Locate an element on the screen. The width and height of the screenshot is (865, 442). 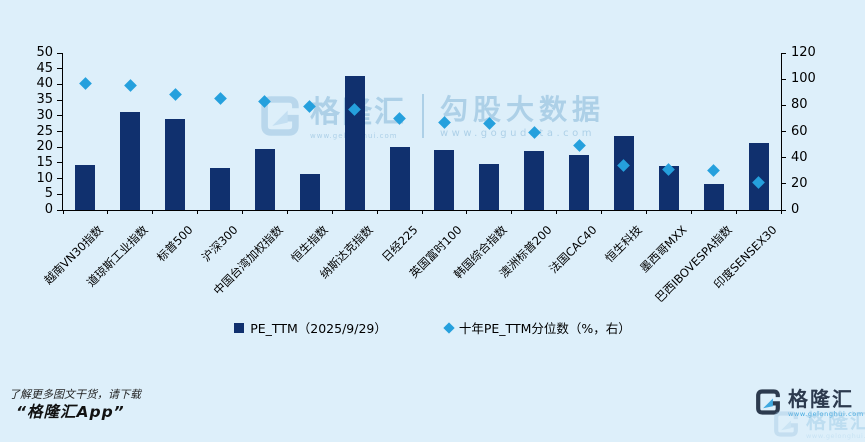
left-axis-tick-label: 20 is located at coordinates (44, 147).